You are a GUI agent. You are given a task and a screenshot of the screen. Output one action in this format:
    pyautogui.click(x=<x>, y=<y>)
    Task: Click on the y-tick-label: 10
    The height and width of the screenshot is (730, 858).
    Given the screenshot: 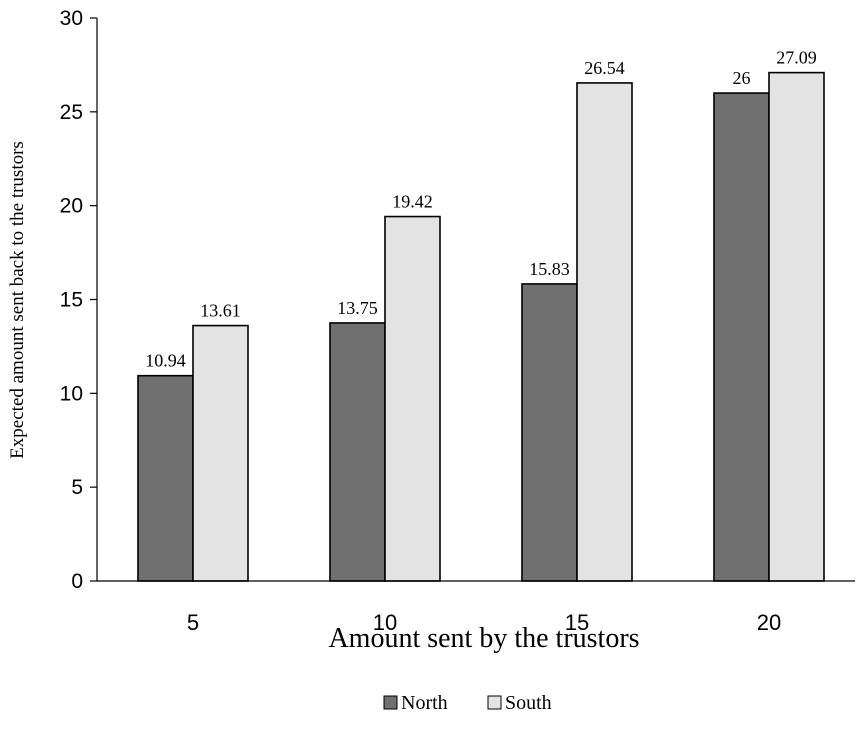 What is the action you would take?
    pyautogui.click(x=71, y=393)
    